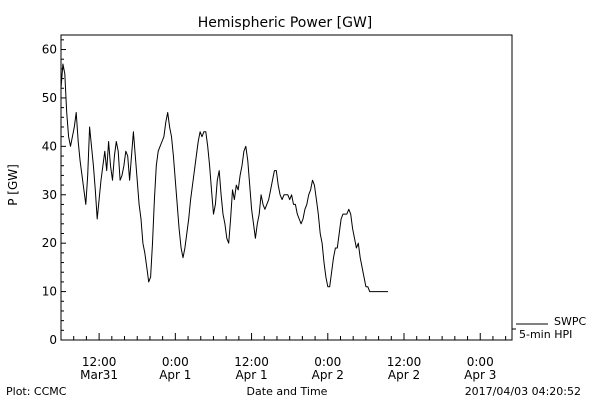  What do you see at coordinates (49, 243) in the screenshot?
I see `y-tick-label: 20` at bounding box center [49, 243].